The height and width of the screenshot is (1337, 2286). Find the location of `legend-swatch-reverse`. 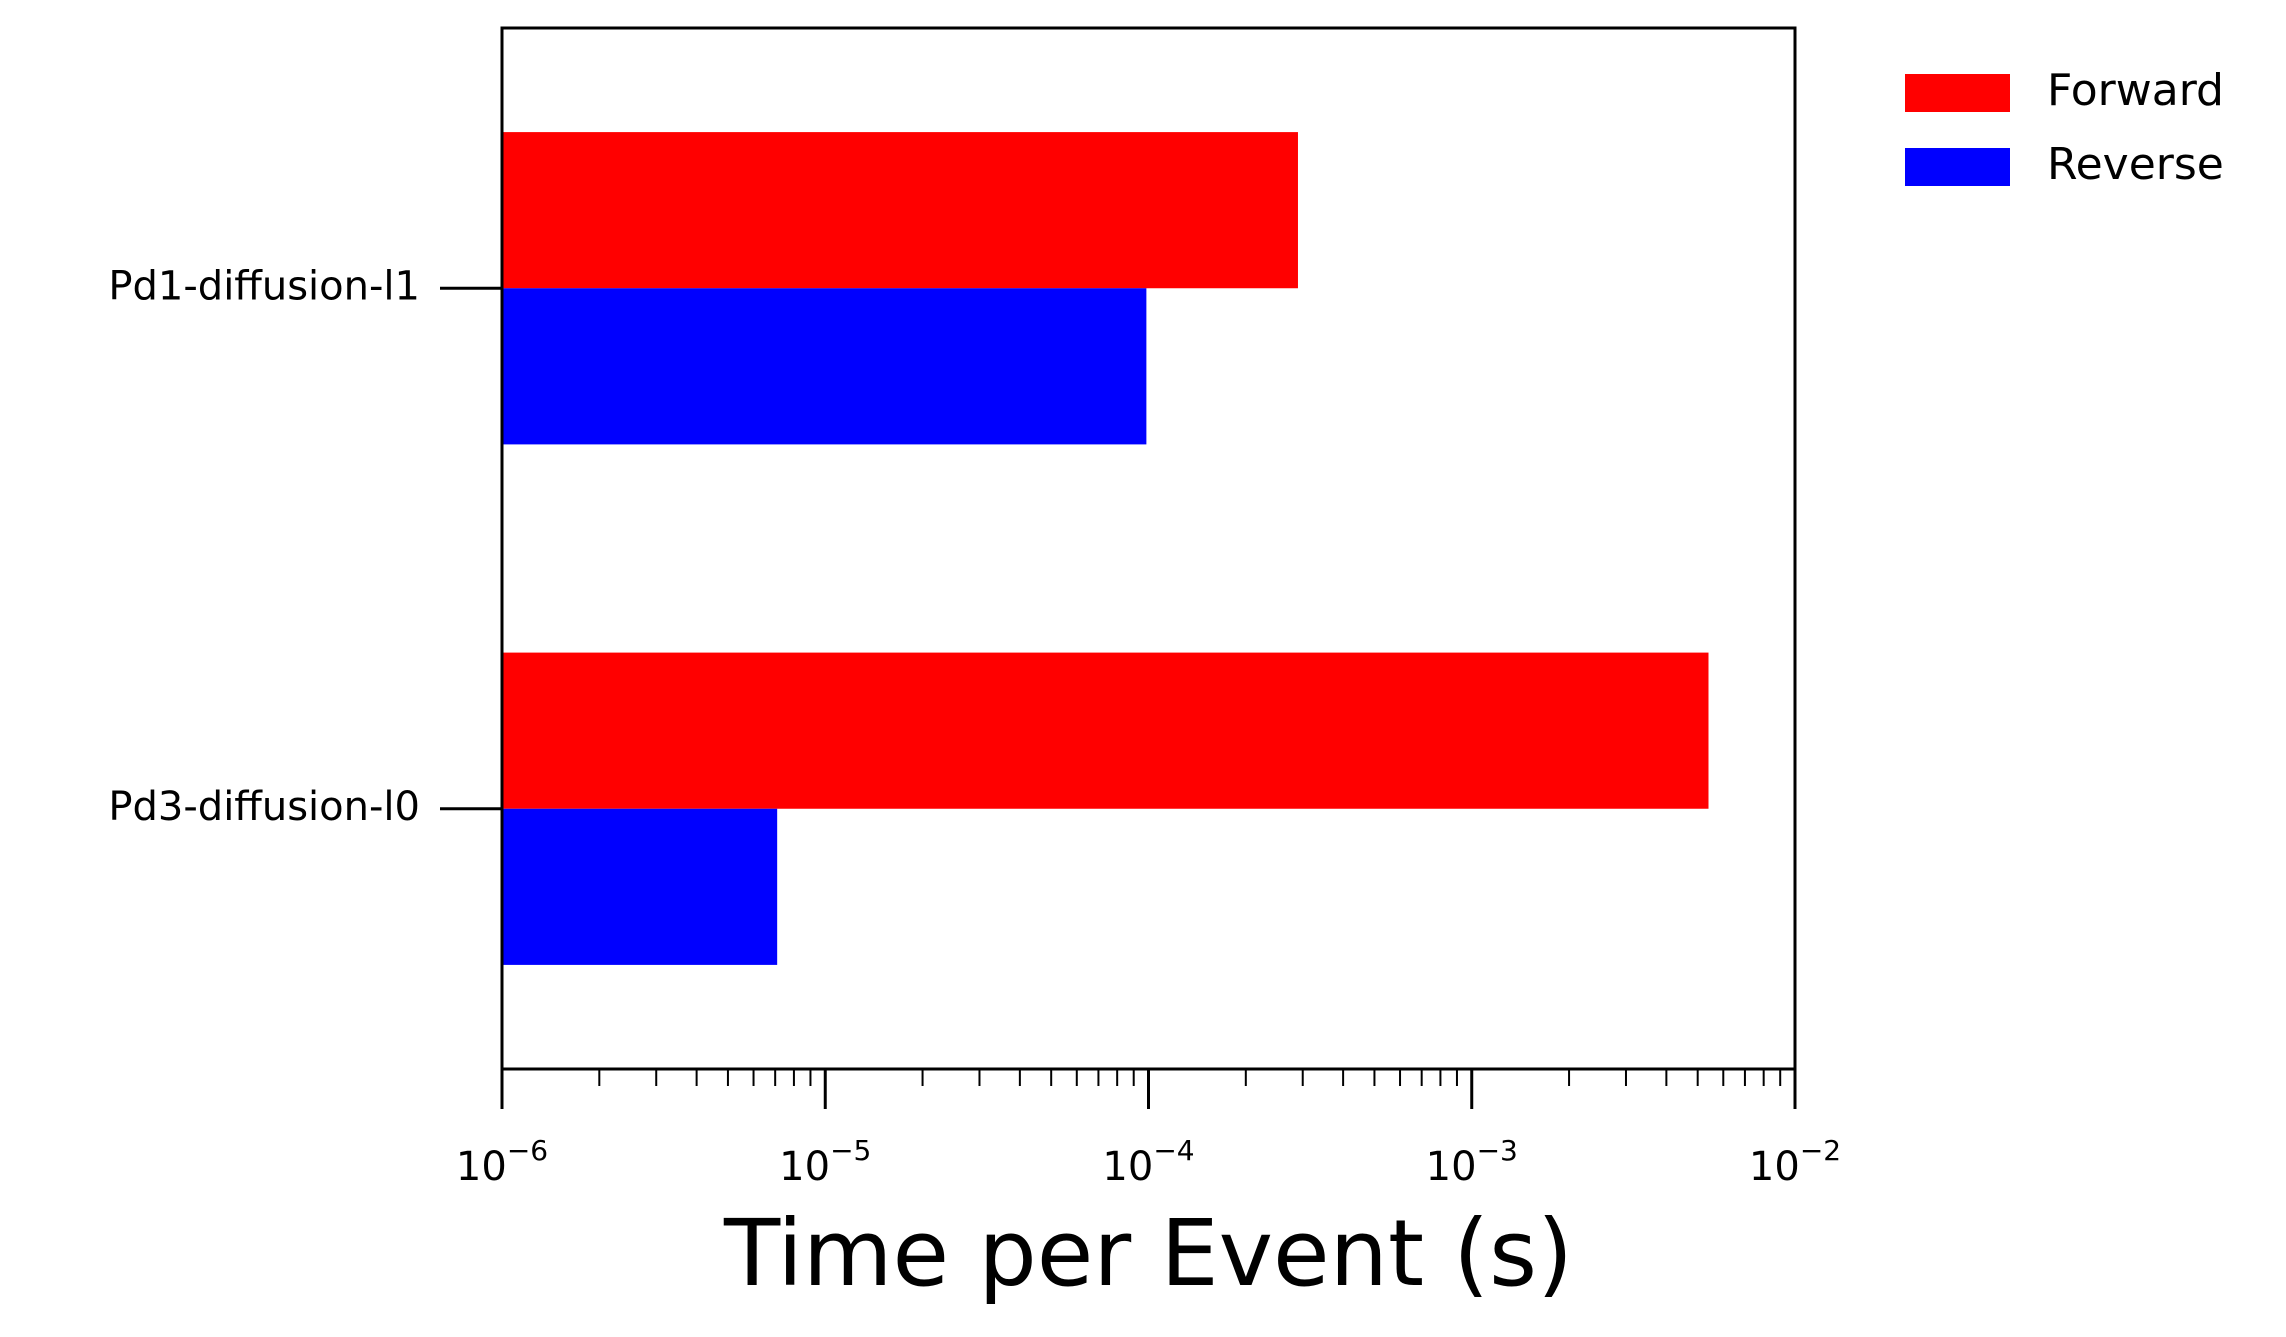

legend-swatch-reverse is located at coordinates (1957, 167).